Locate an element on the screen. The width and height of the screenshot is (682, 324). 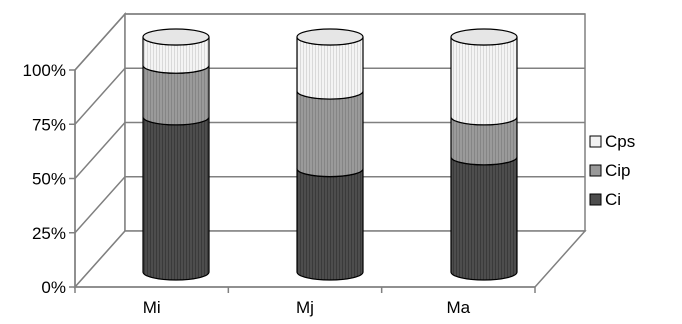
x-axis-ticks: Mi Mj Ma is located at coordinates (305, 302).